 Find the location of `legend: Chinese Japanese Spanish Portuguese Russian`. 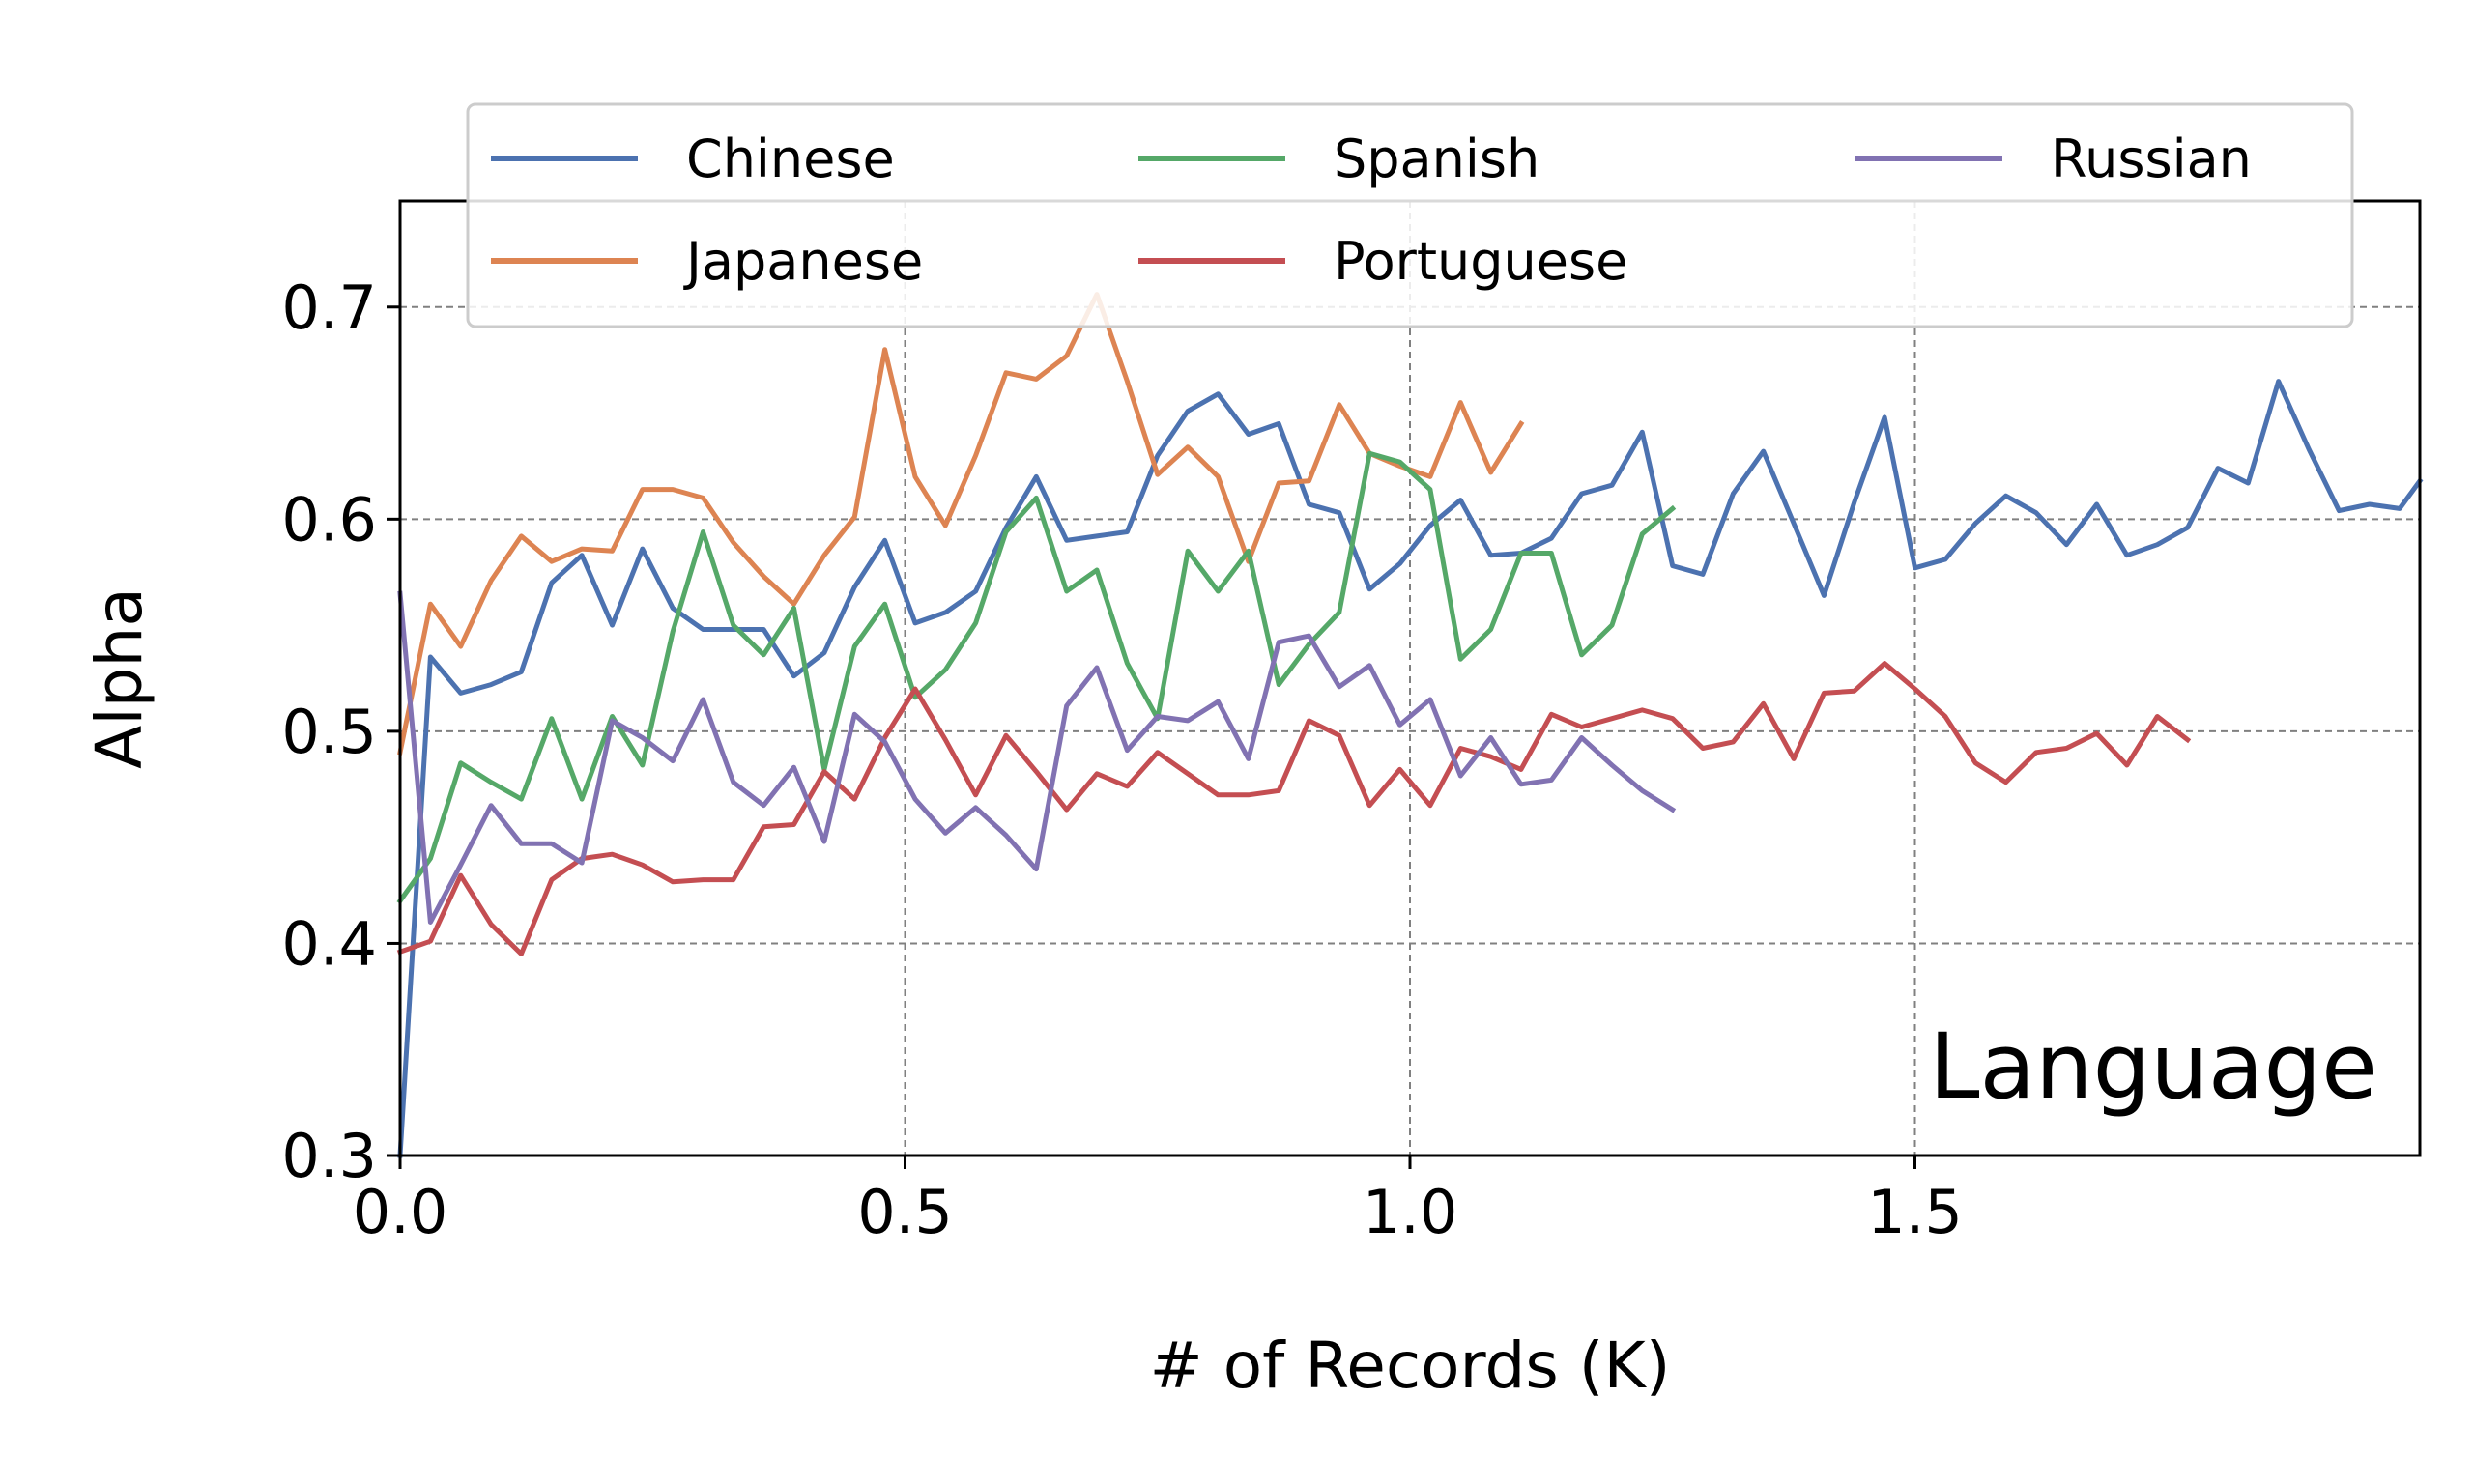

legend: Chinese Japanese Spanish Portuguese Russian is located at coordinates (1410, 215).